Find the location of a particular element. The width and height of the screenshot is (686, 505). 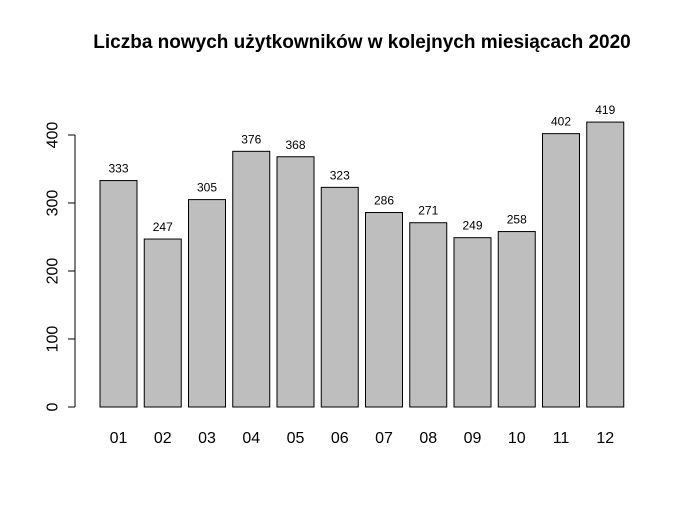

x-tick-label-10: 10 is located at coordinates (517, 438).